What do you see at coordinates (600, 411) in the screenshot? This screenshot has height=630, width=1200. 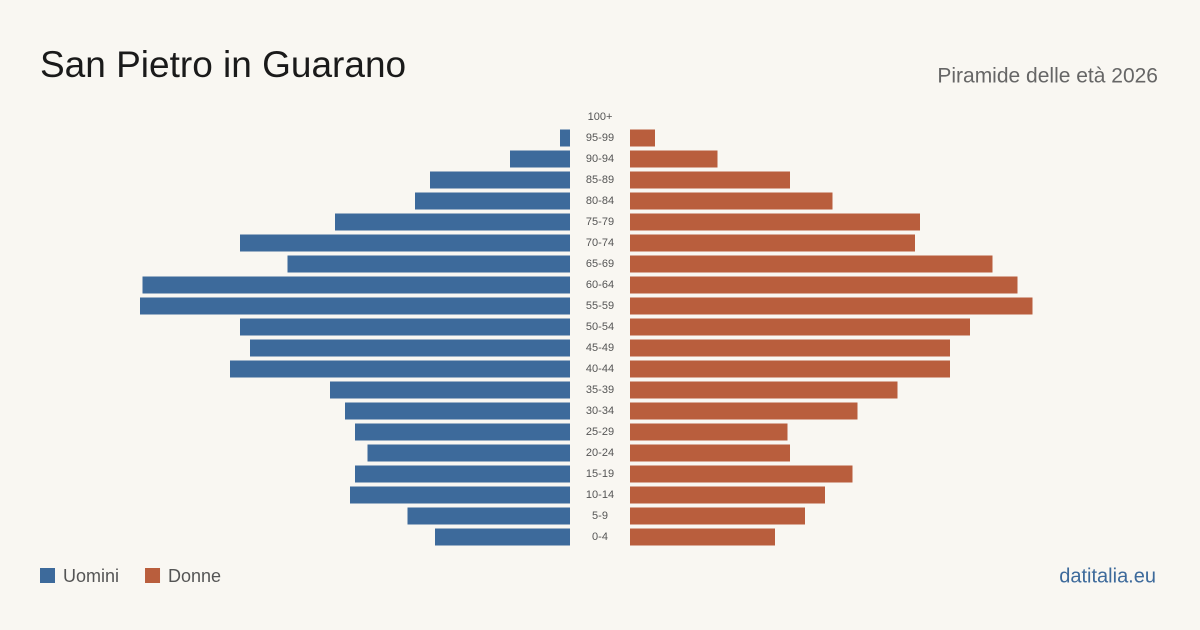 I see `category-label: 30-34` at bounding box center [600, 411].